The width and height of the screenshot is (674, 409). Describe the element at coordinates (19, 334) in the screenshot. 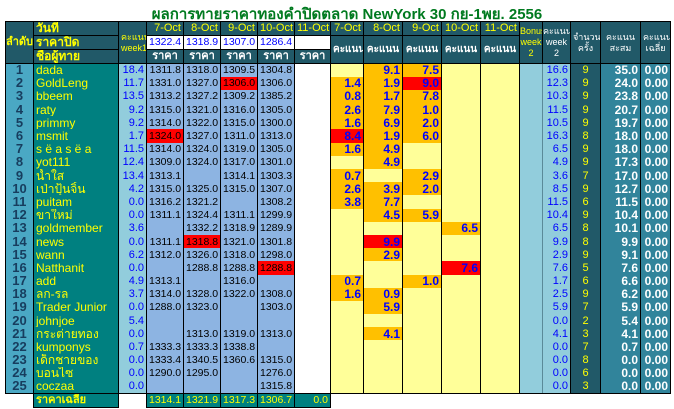

I see `rank-cell: 21` at that location.